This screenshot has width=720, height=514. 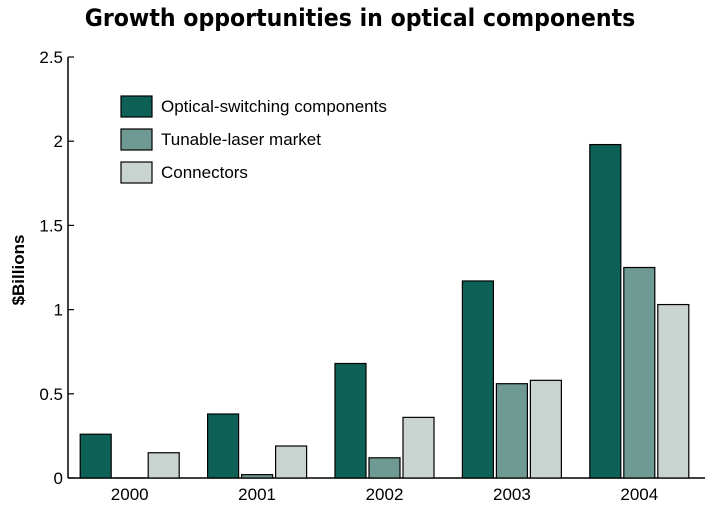 What do you see at coordinates (130, 494) in the screenshot?
I see `x-tick-label: 2000` at bounding box center [130, 494].